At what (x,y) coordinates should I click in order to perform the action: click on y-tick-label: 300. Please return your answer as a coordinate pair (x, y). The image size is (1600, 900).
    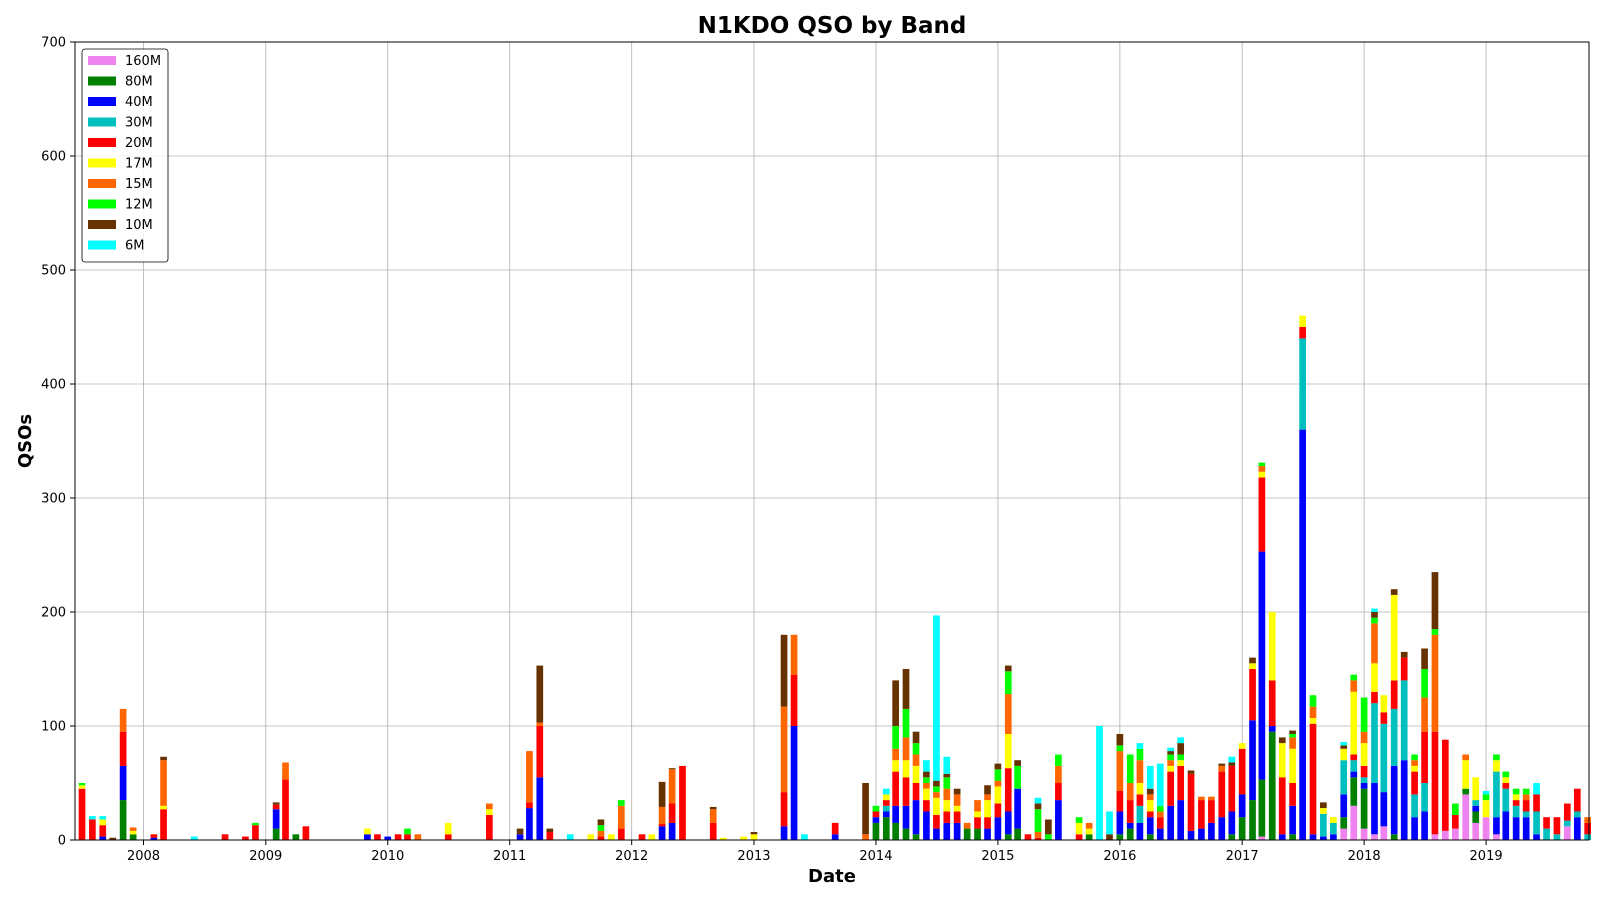
    Looking at the image, I should click on (53, 499).